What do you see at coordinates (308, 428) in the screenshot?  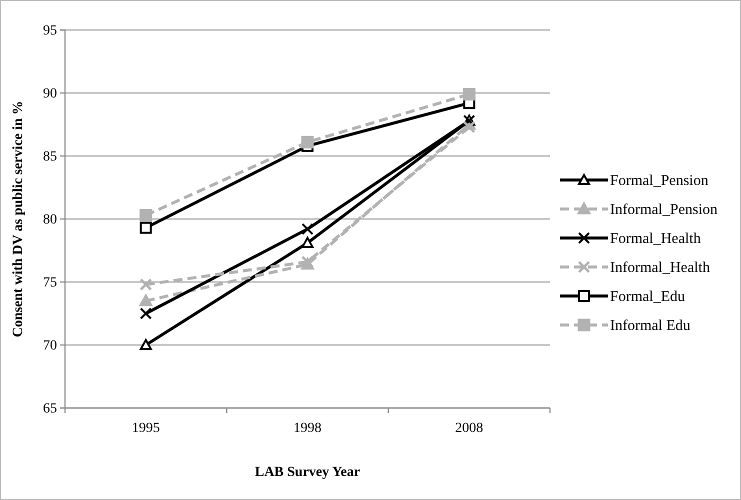 I see `x-tick-label: 1998` at bounding box center [308, 428].